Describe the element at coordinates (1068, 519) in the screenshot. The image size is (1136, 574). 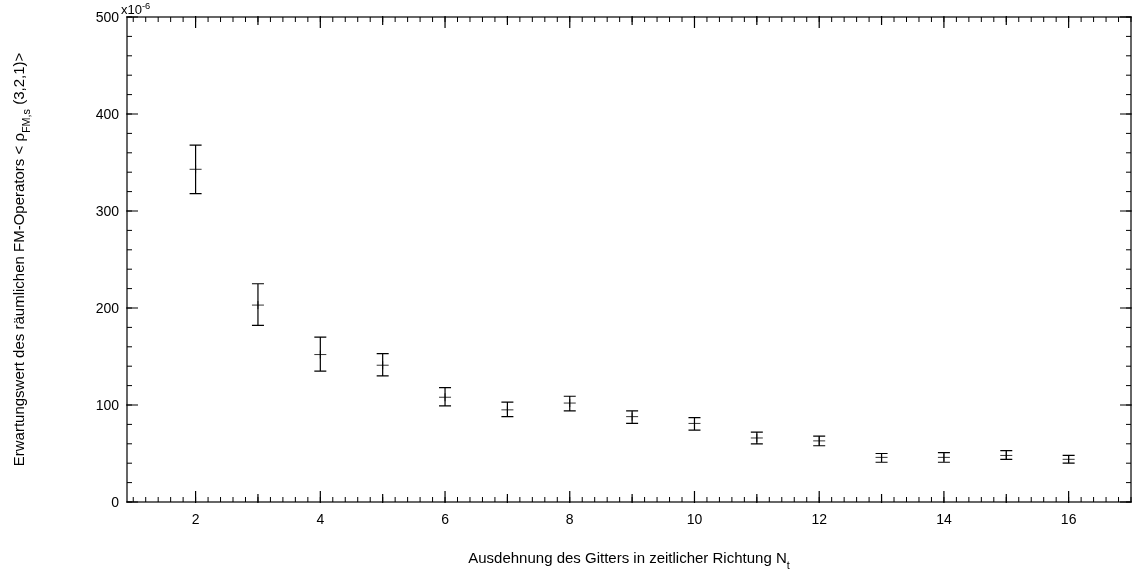
I see `x-tick-label: 16` at that location.